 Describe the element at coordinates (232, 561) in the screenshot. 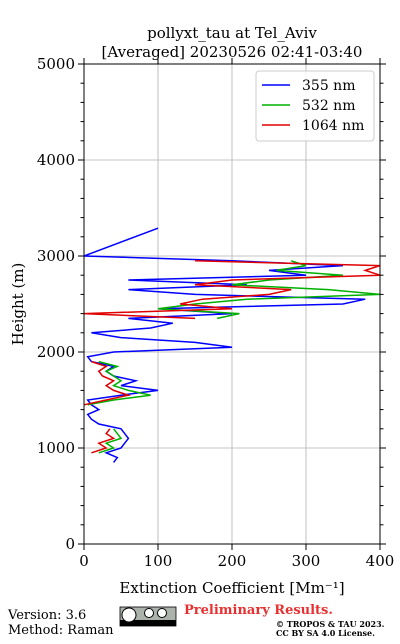

I see `x-tick-label: 200` at that location.